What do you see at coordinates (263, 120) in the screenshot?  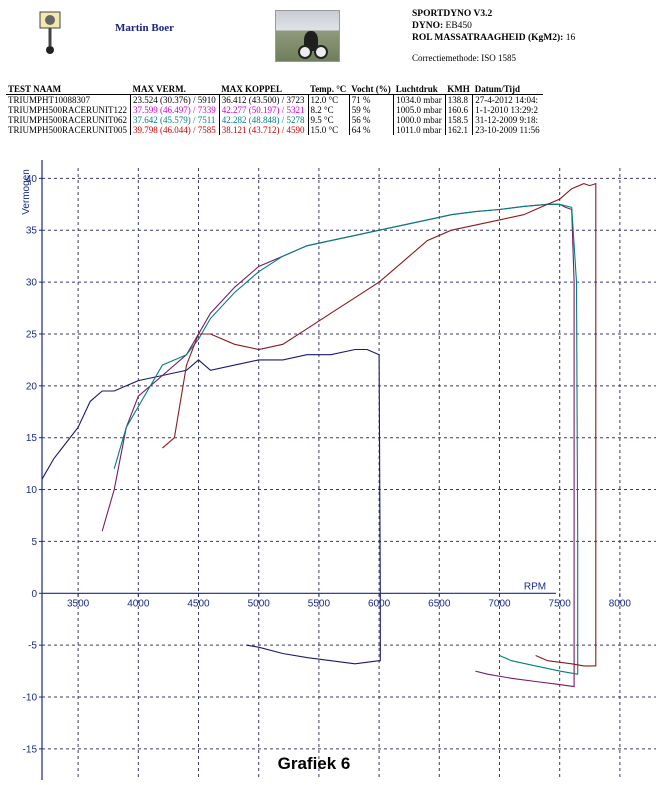 I see `table-cell: 42.282 (48.848) / 5278` at bounding box center [263, 120].